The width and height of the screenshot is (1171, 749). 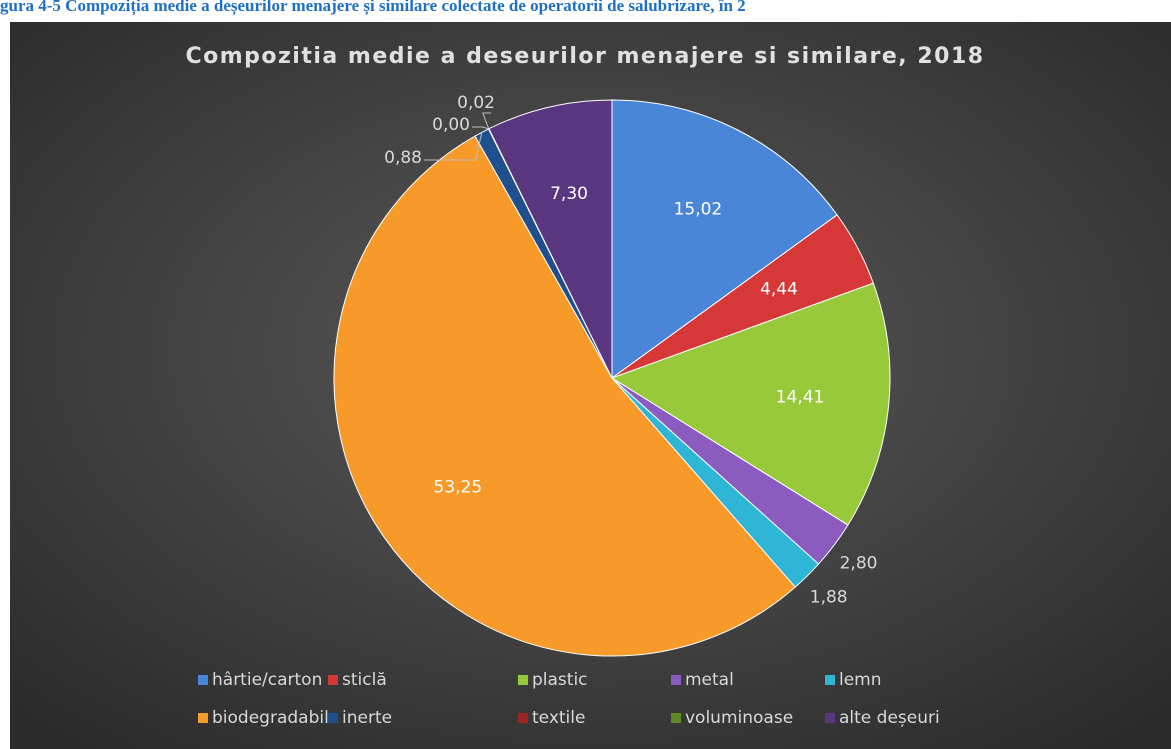 What do you see at coordinates (569, 194) in the screenshot?
I see `data-label: 7,30` at bounding box center [569, 194].